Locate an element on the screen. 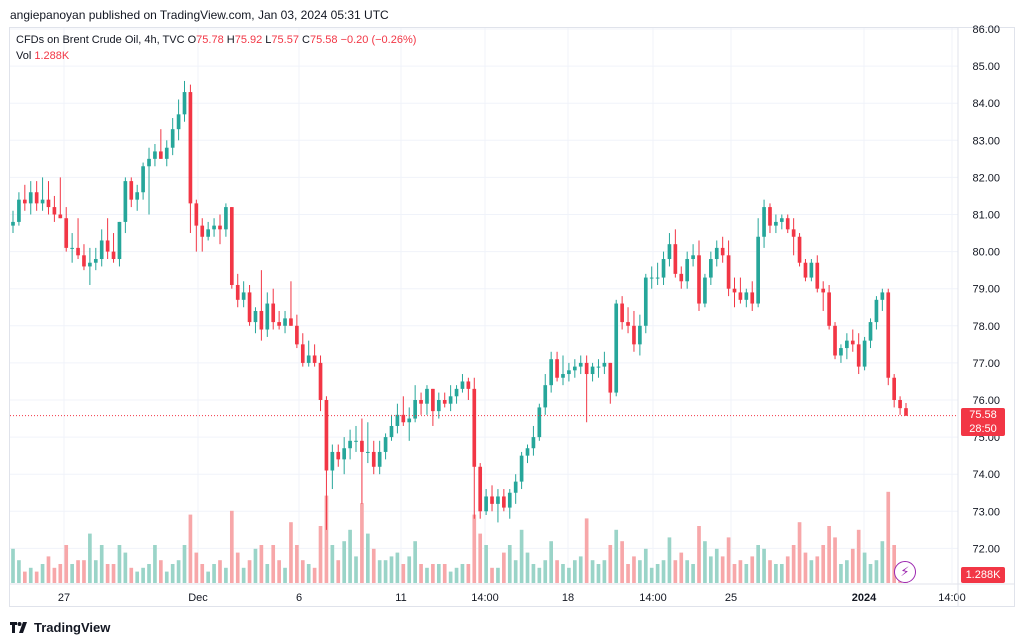 Image resolution: width=1024 pixels, height=643 pixels. lightning-bolt-icon: ⚡ is located at coordinates (905, 572).